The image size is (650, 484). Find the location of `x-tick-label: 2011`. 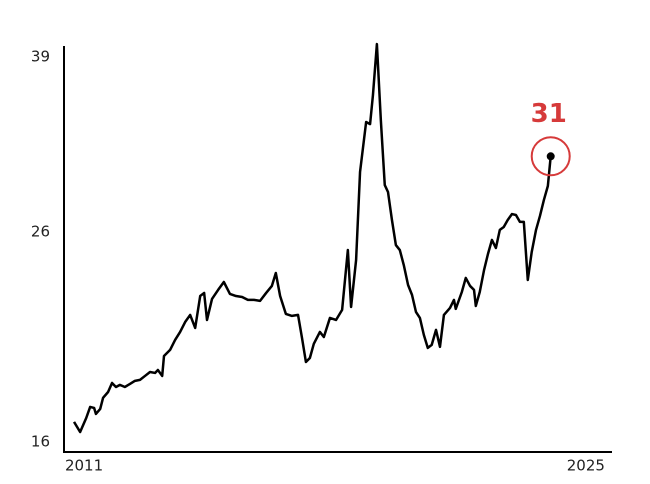

x-tick-label: 2011 is located at coordinates (84, 466).